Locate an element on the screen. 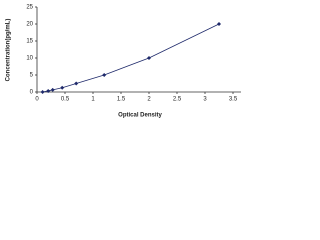 The image size is (320, 240). y-tick-label: 15 is located at coordinates (29, 42).